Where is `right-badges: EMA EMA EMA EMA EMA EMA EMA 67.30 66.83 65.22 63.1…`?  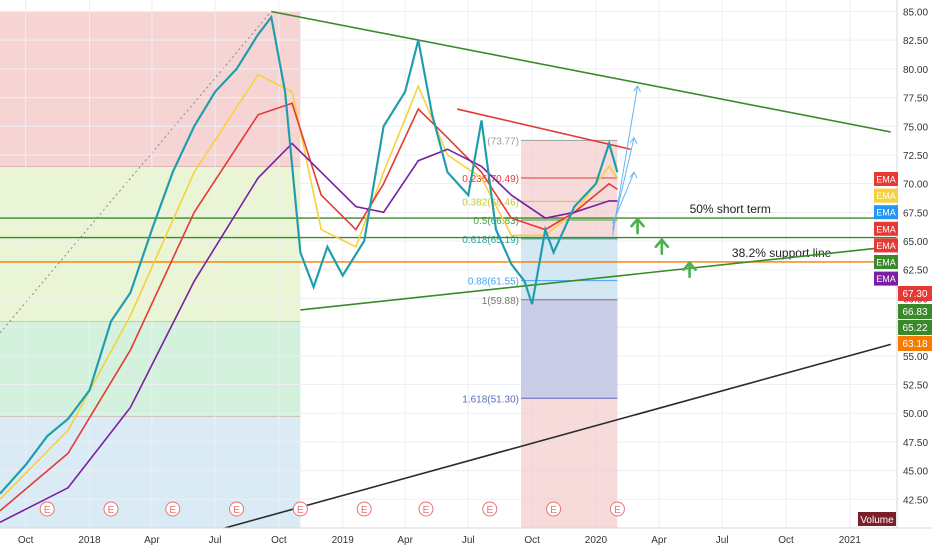
right-badges: EMA EMA EMA EMA EMA EMA EMA 67.30 66.83 65.22 63.1… is located at coordinates (903, 261).